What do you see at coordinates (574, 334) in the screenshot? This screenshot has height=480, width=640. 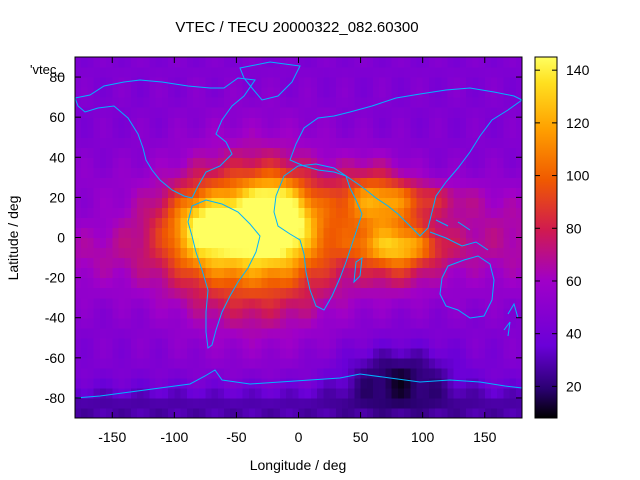 I see `colorbar-tick-label: 40` at bounding box center [574, 334].